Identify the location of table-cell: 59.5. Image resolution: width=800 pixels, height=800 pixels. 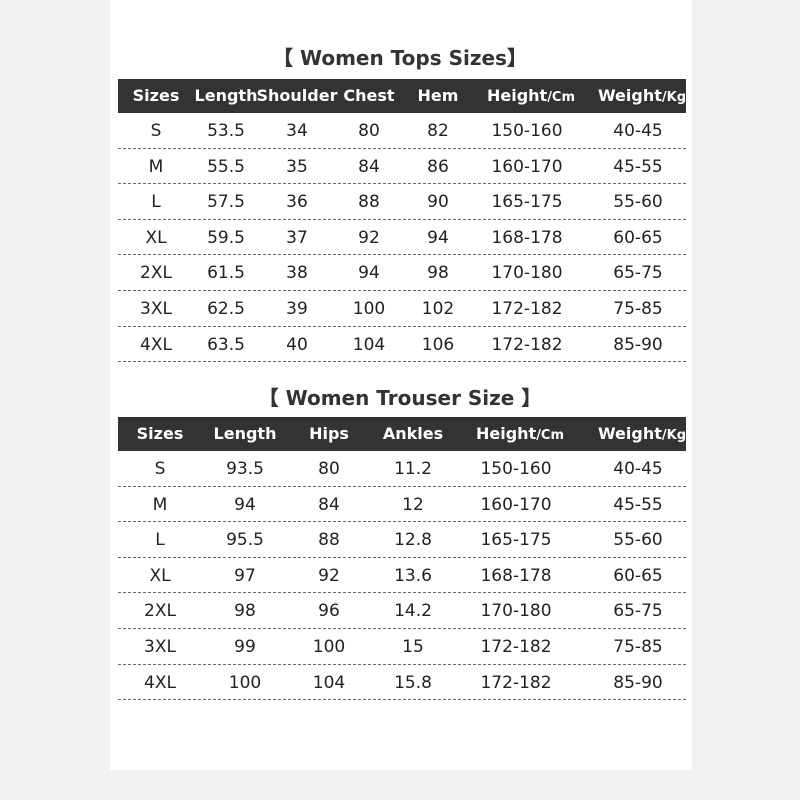
(226, 237).